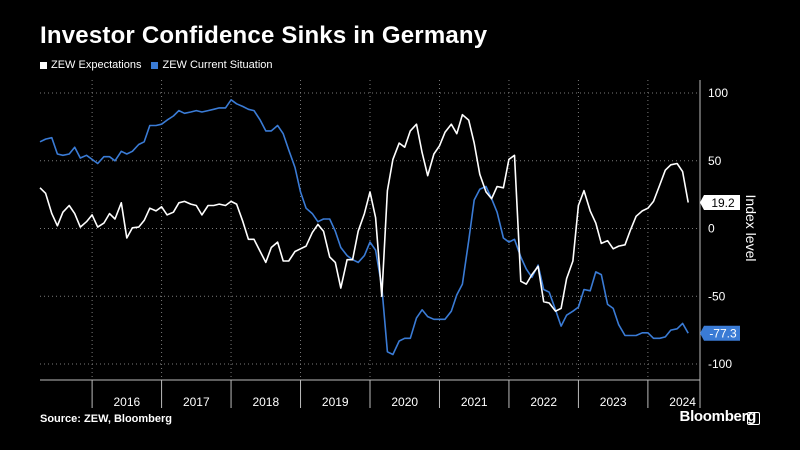 The width and height of the screenshot is (800, 450). I want to click on x-tick-label: 2016, so click(126, 402).